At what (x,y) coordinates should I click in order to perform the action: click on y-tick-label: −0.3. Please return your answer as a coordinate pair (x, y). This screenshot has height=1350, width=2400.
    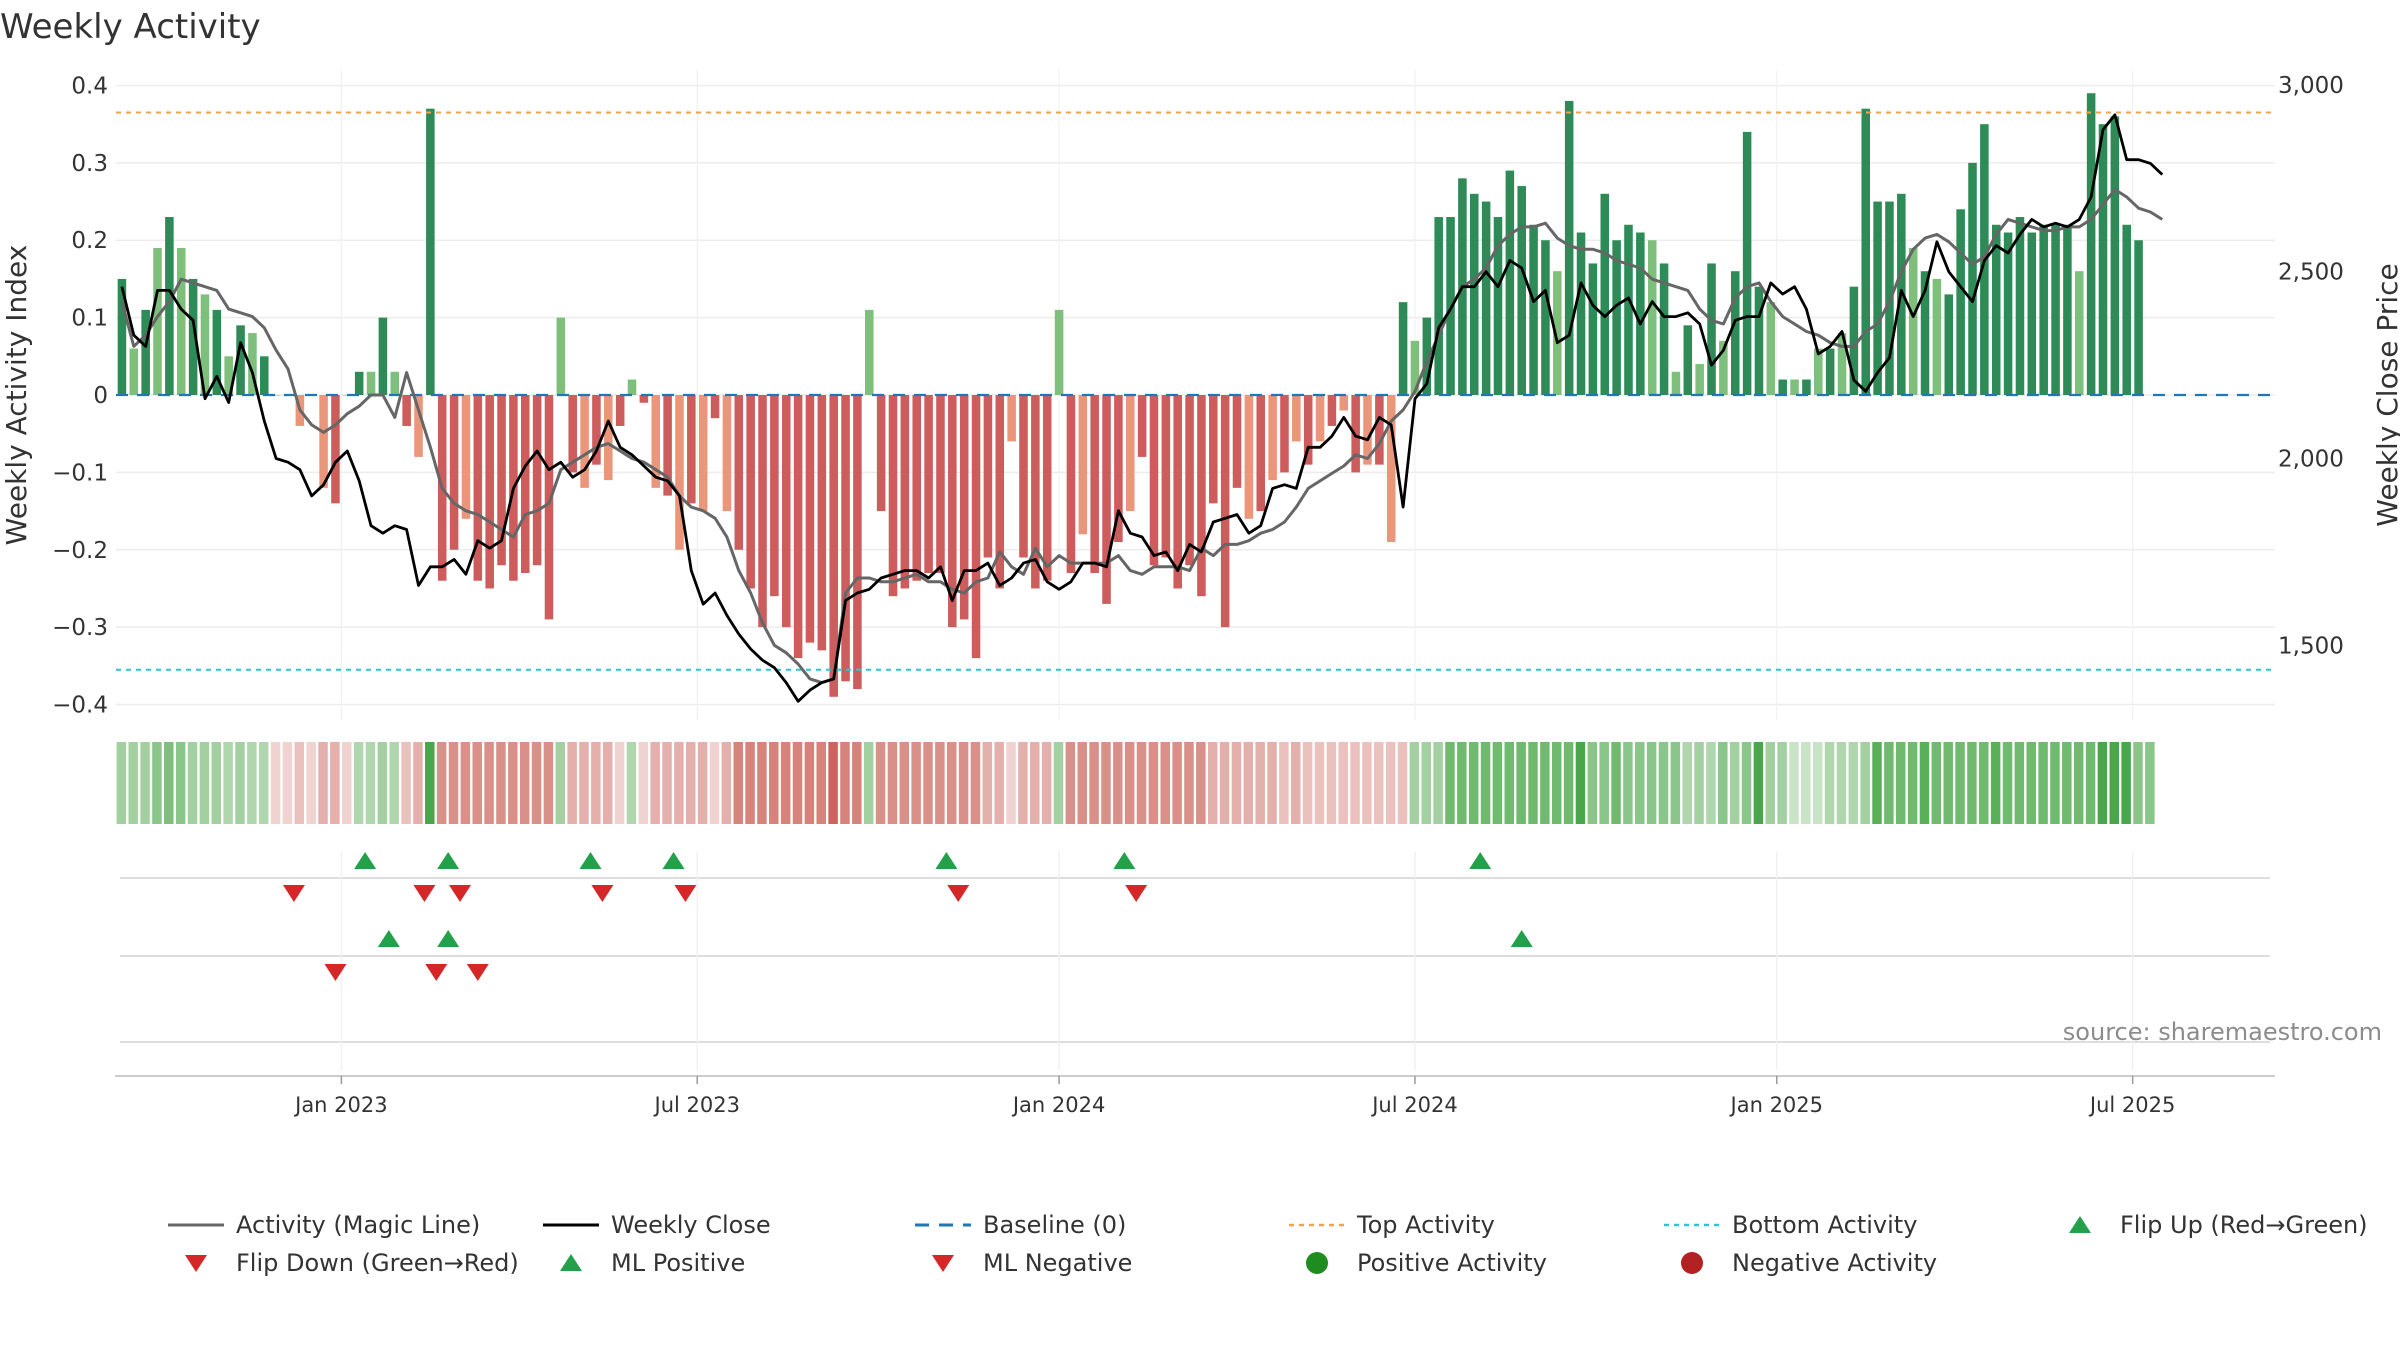
    Looking at the image, I should click on (80, 628).